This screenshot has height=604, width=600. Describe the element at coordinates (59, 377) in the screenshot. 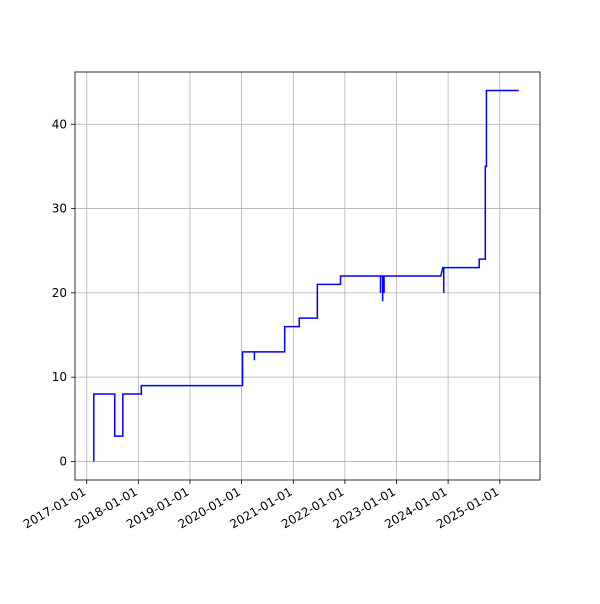

I see `y-tick-label: 10` at that location.